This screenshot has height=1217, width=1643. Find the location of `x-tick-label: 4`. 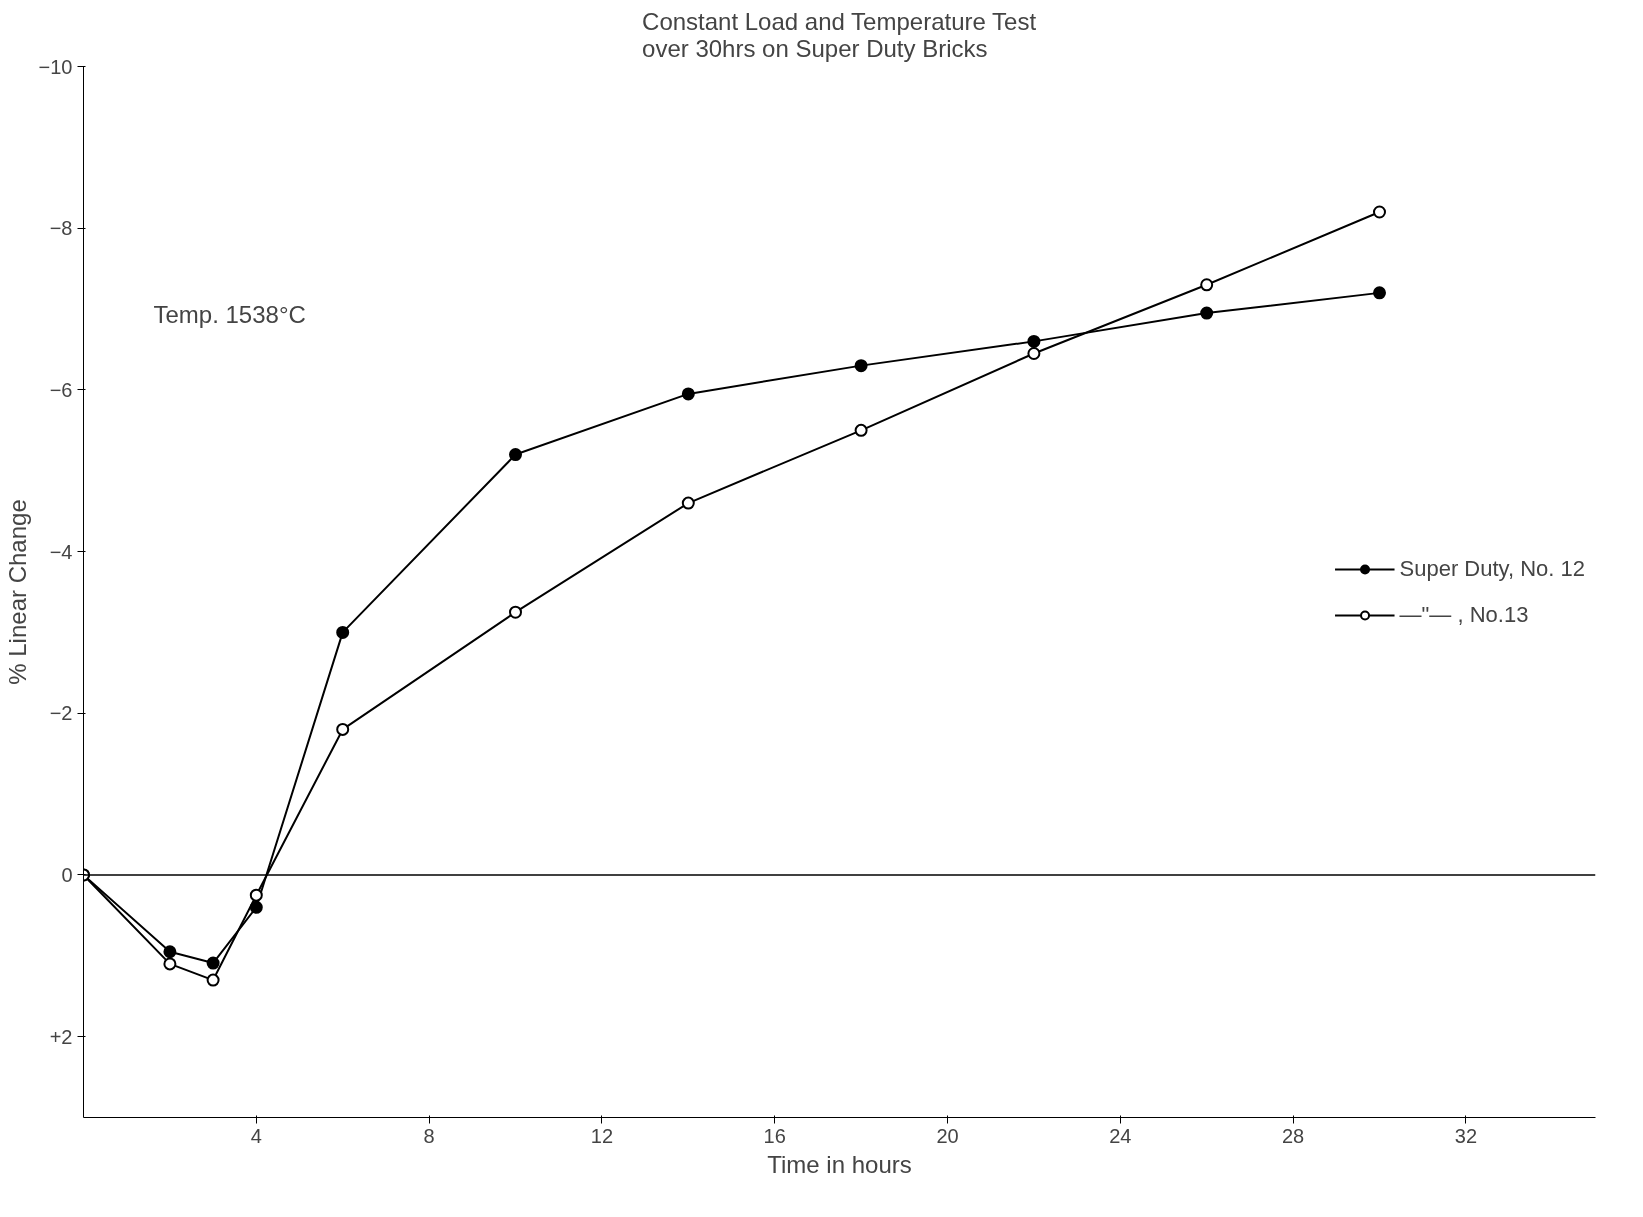

x-tick-label: 4 is located at coordinates (256, 1135).